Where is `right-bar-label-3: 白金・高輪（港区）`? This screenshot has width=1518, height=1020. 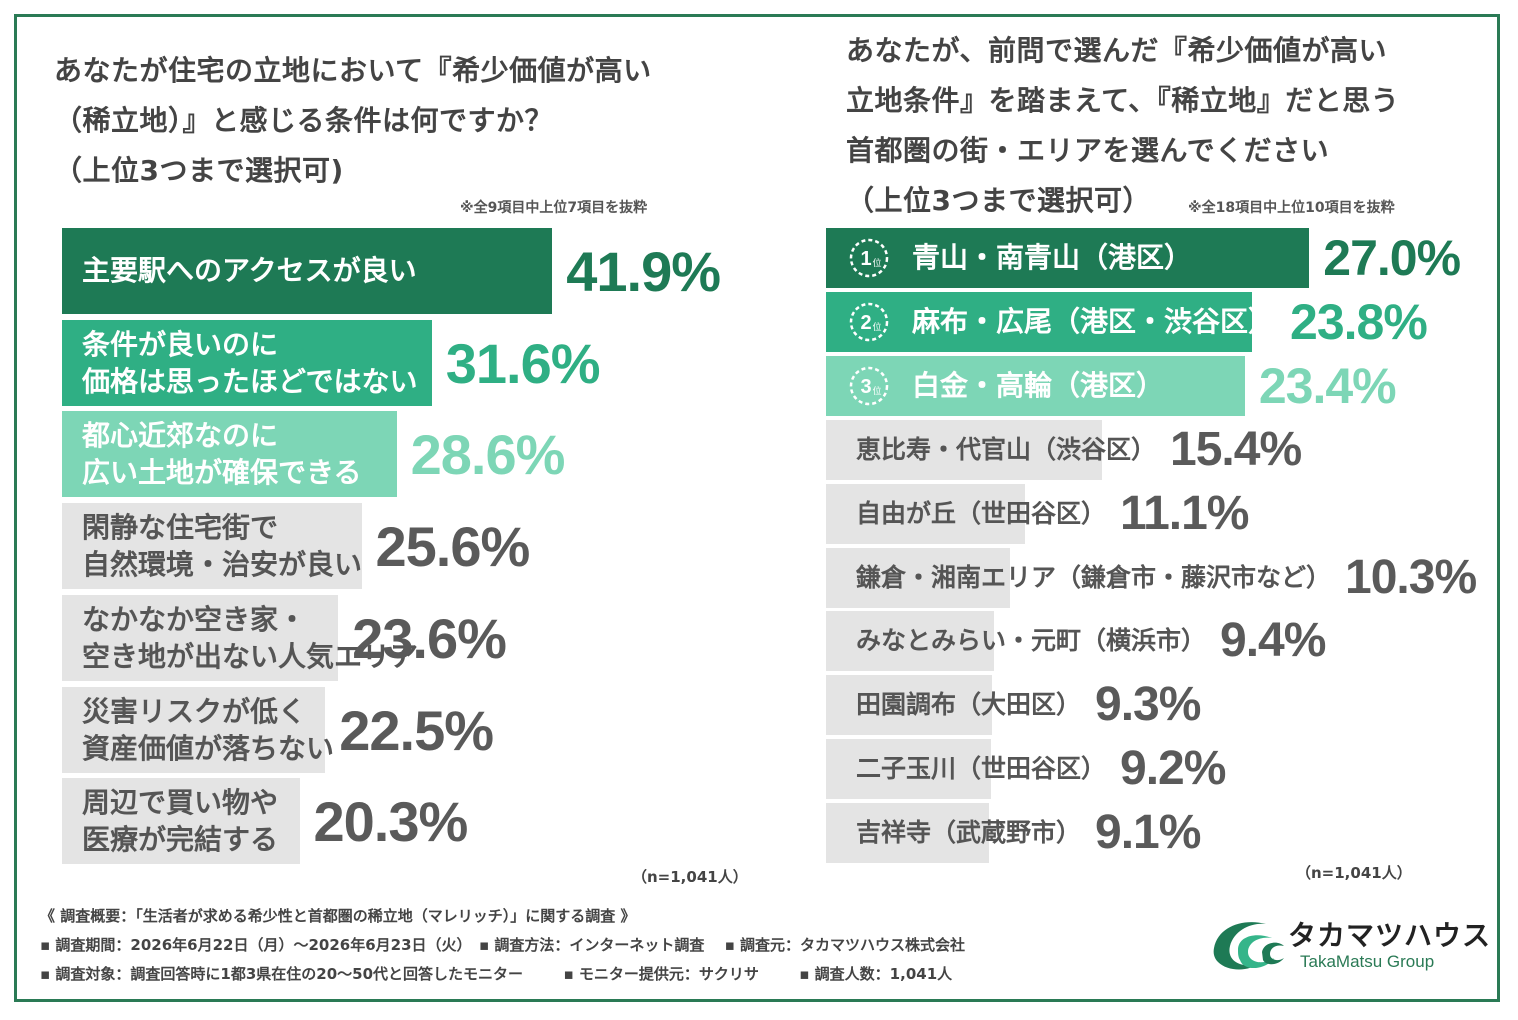 right-bar-label-3: 白金・高輪（港区） is located at coordinates (1038, 385).